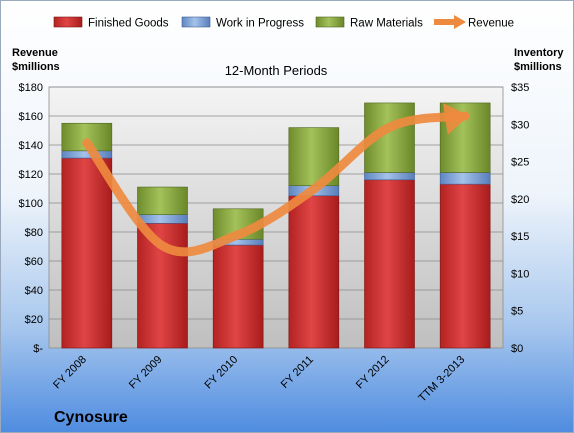 This screenshot has height=433, width=574. Describe the element at coordinates (456, 119) in the screenshot. I see `revenue-line-arrowhead` at that location.